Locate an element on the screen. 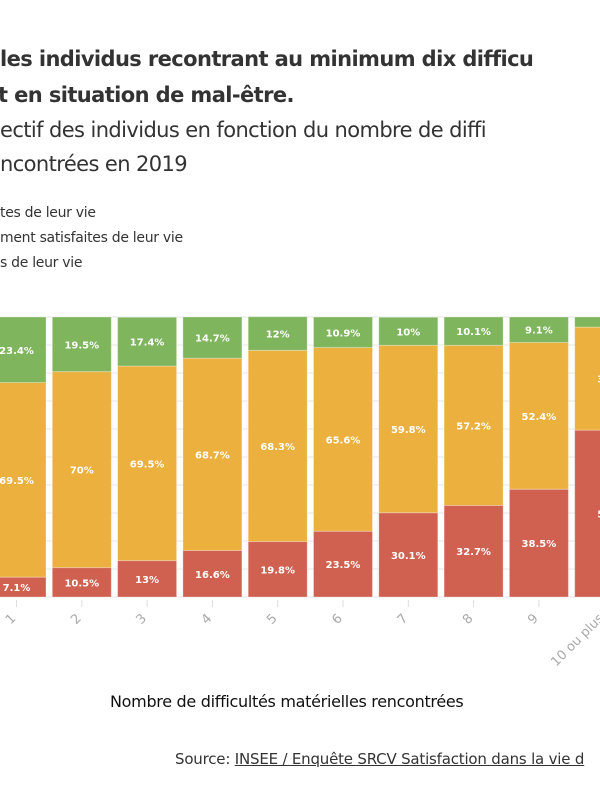 The width and height of the screenshot is (600, 800). data-label: 10.5% is located at coordinates (81, 583).